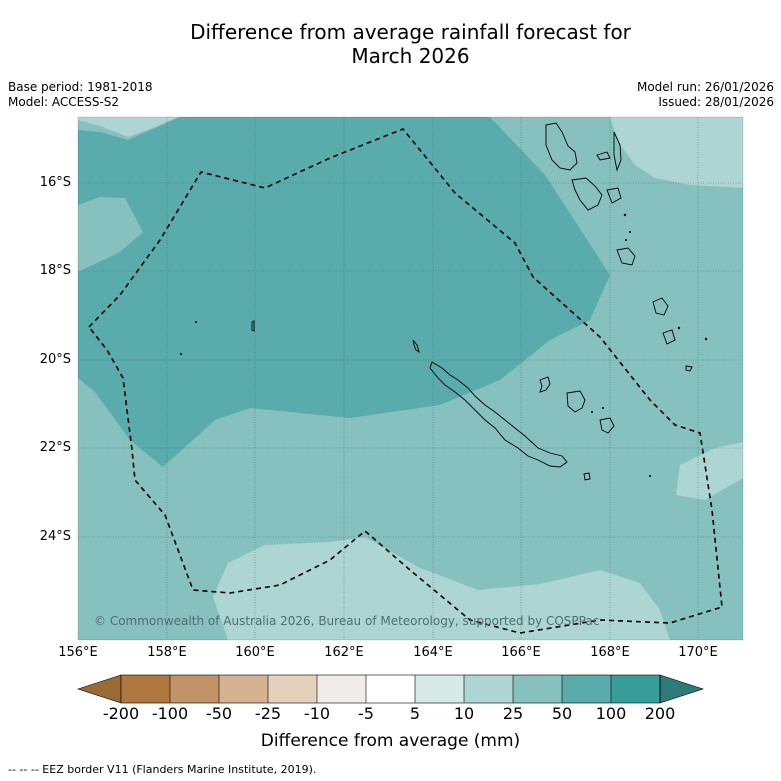 This screenshot has width=781, height=781. What do you see at coordinates (513, 713) in the screenshot?
I see `colorbar-tick-9: 25` at bounding box center [513, 713].